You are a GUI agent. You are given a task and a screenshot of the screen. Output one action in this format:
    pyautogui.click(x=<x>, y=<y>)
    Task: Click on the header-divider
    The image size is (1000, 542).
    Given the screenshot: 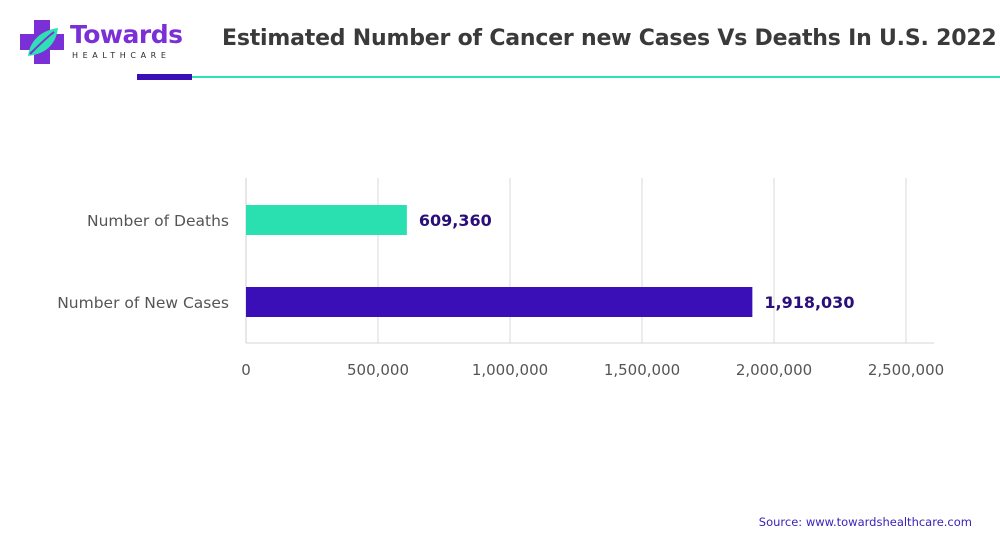 What is the action you would take?
    pyautogui.click(x=596, y=77)
    